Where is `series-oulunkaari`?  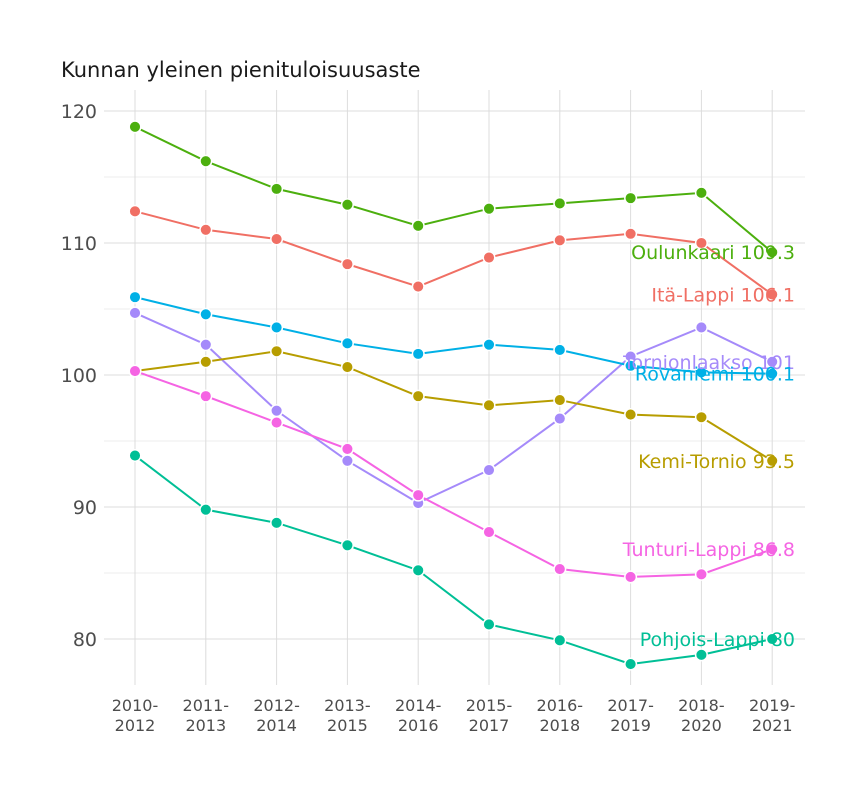
series-oulunkaari is located at coordinates (453, 189).